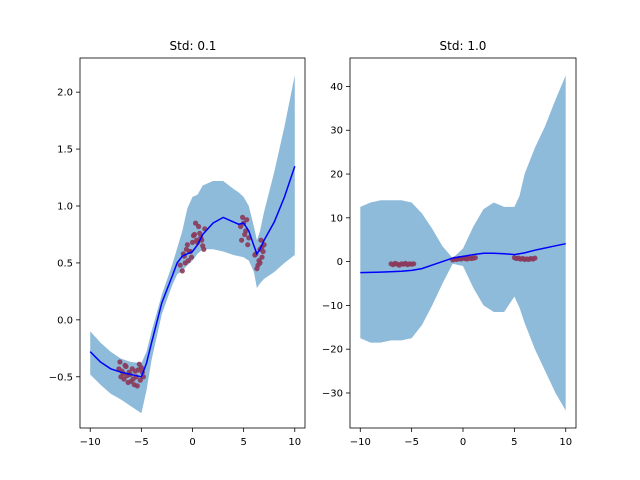 This screenshot has height=480, width=640. What do you see at coordinates (65, 263) in the screenshot?
I see `y-tick-label: 0.5` at bounding box center [65, 263].